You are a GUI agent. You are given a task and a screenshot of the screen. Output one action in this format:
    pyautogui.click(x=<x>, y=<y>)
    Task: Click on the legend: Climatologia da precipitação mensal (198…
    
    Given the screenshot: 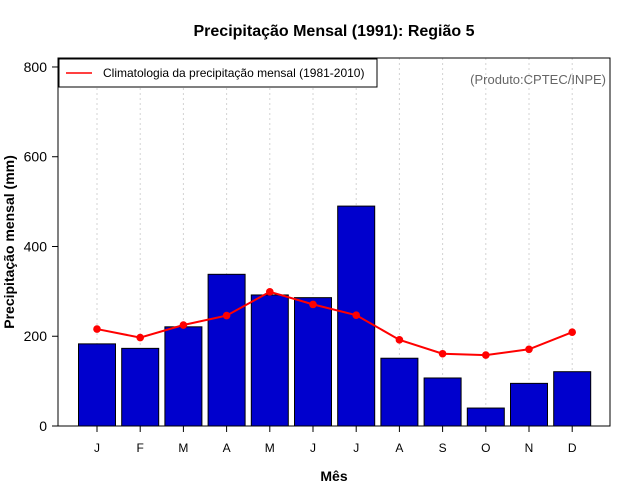 What is the action you would take?
    pyautogui.click(x=218, y=73)
    